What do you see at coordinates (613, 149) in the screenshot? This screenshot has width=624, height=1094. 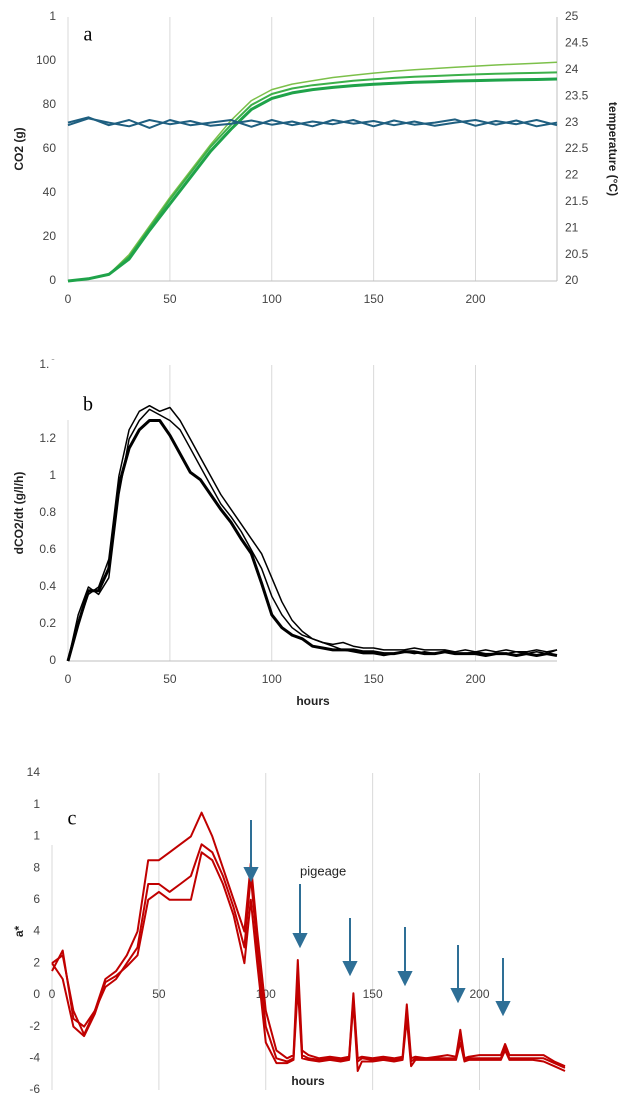 I see `y2-axis-title: temperature (°C)` at bounding box center [613, 149].